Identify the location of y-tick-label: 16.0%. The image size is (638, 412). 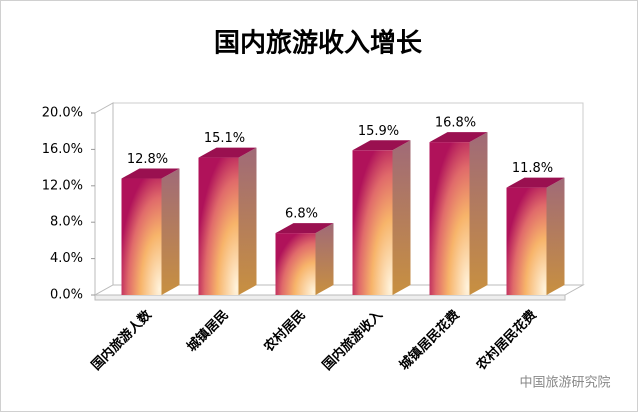
(62, 149).